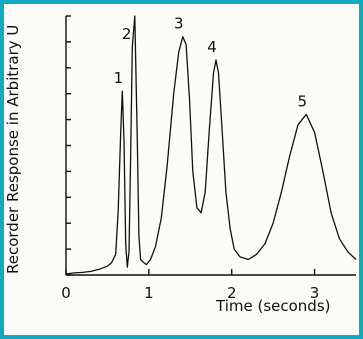 The image size is (363, 339). What do you see at coordinates (66, 293) in the screenshot?
I see `x-tick-label: 0` at bounding box center [66, 293].